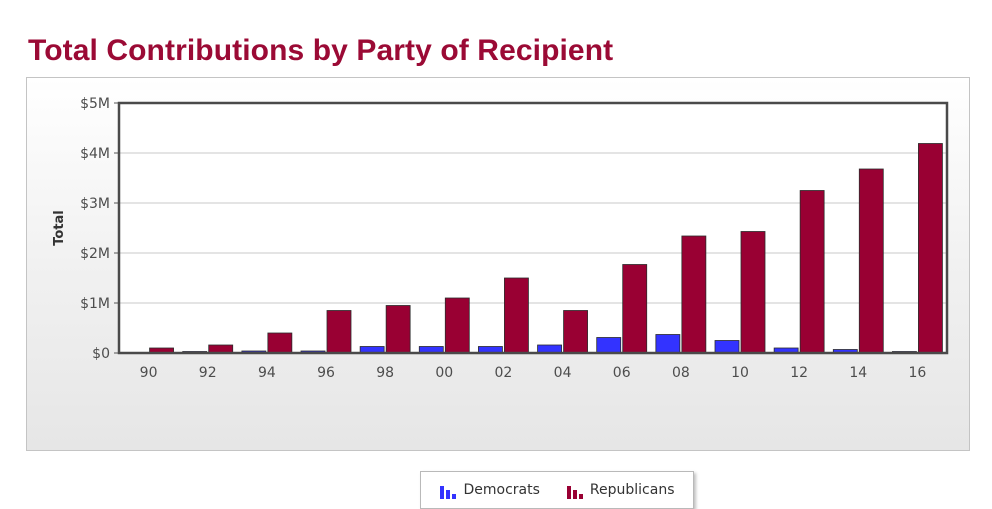 This screenshot has width=992, height=509. Describe the element at coordinates (95, 154) in the screenshot. I see `y-tick-label: $4M` at that location.